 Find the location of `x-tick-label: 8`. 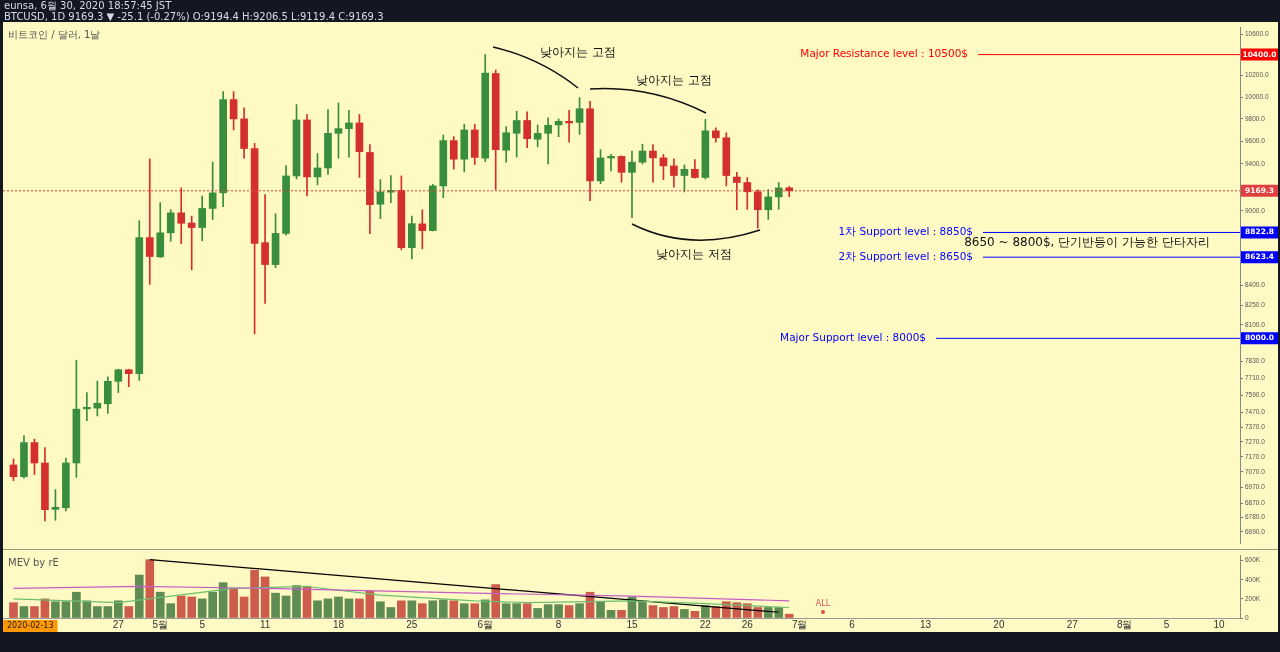

x-tick-label: 8 is located at coordinates (558, 624).